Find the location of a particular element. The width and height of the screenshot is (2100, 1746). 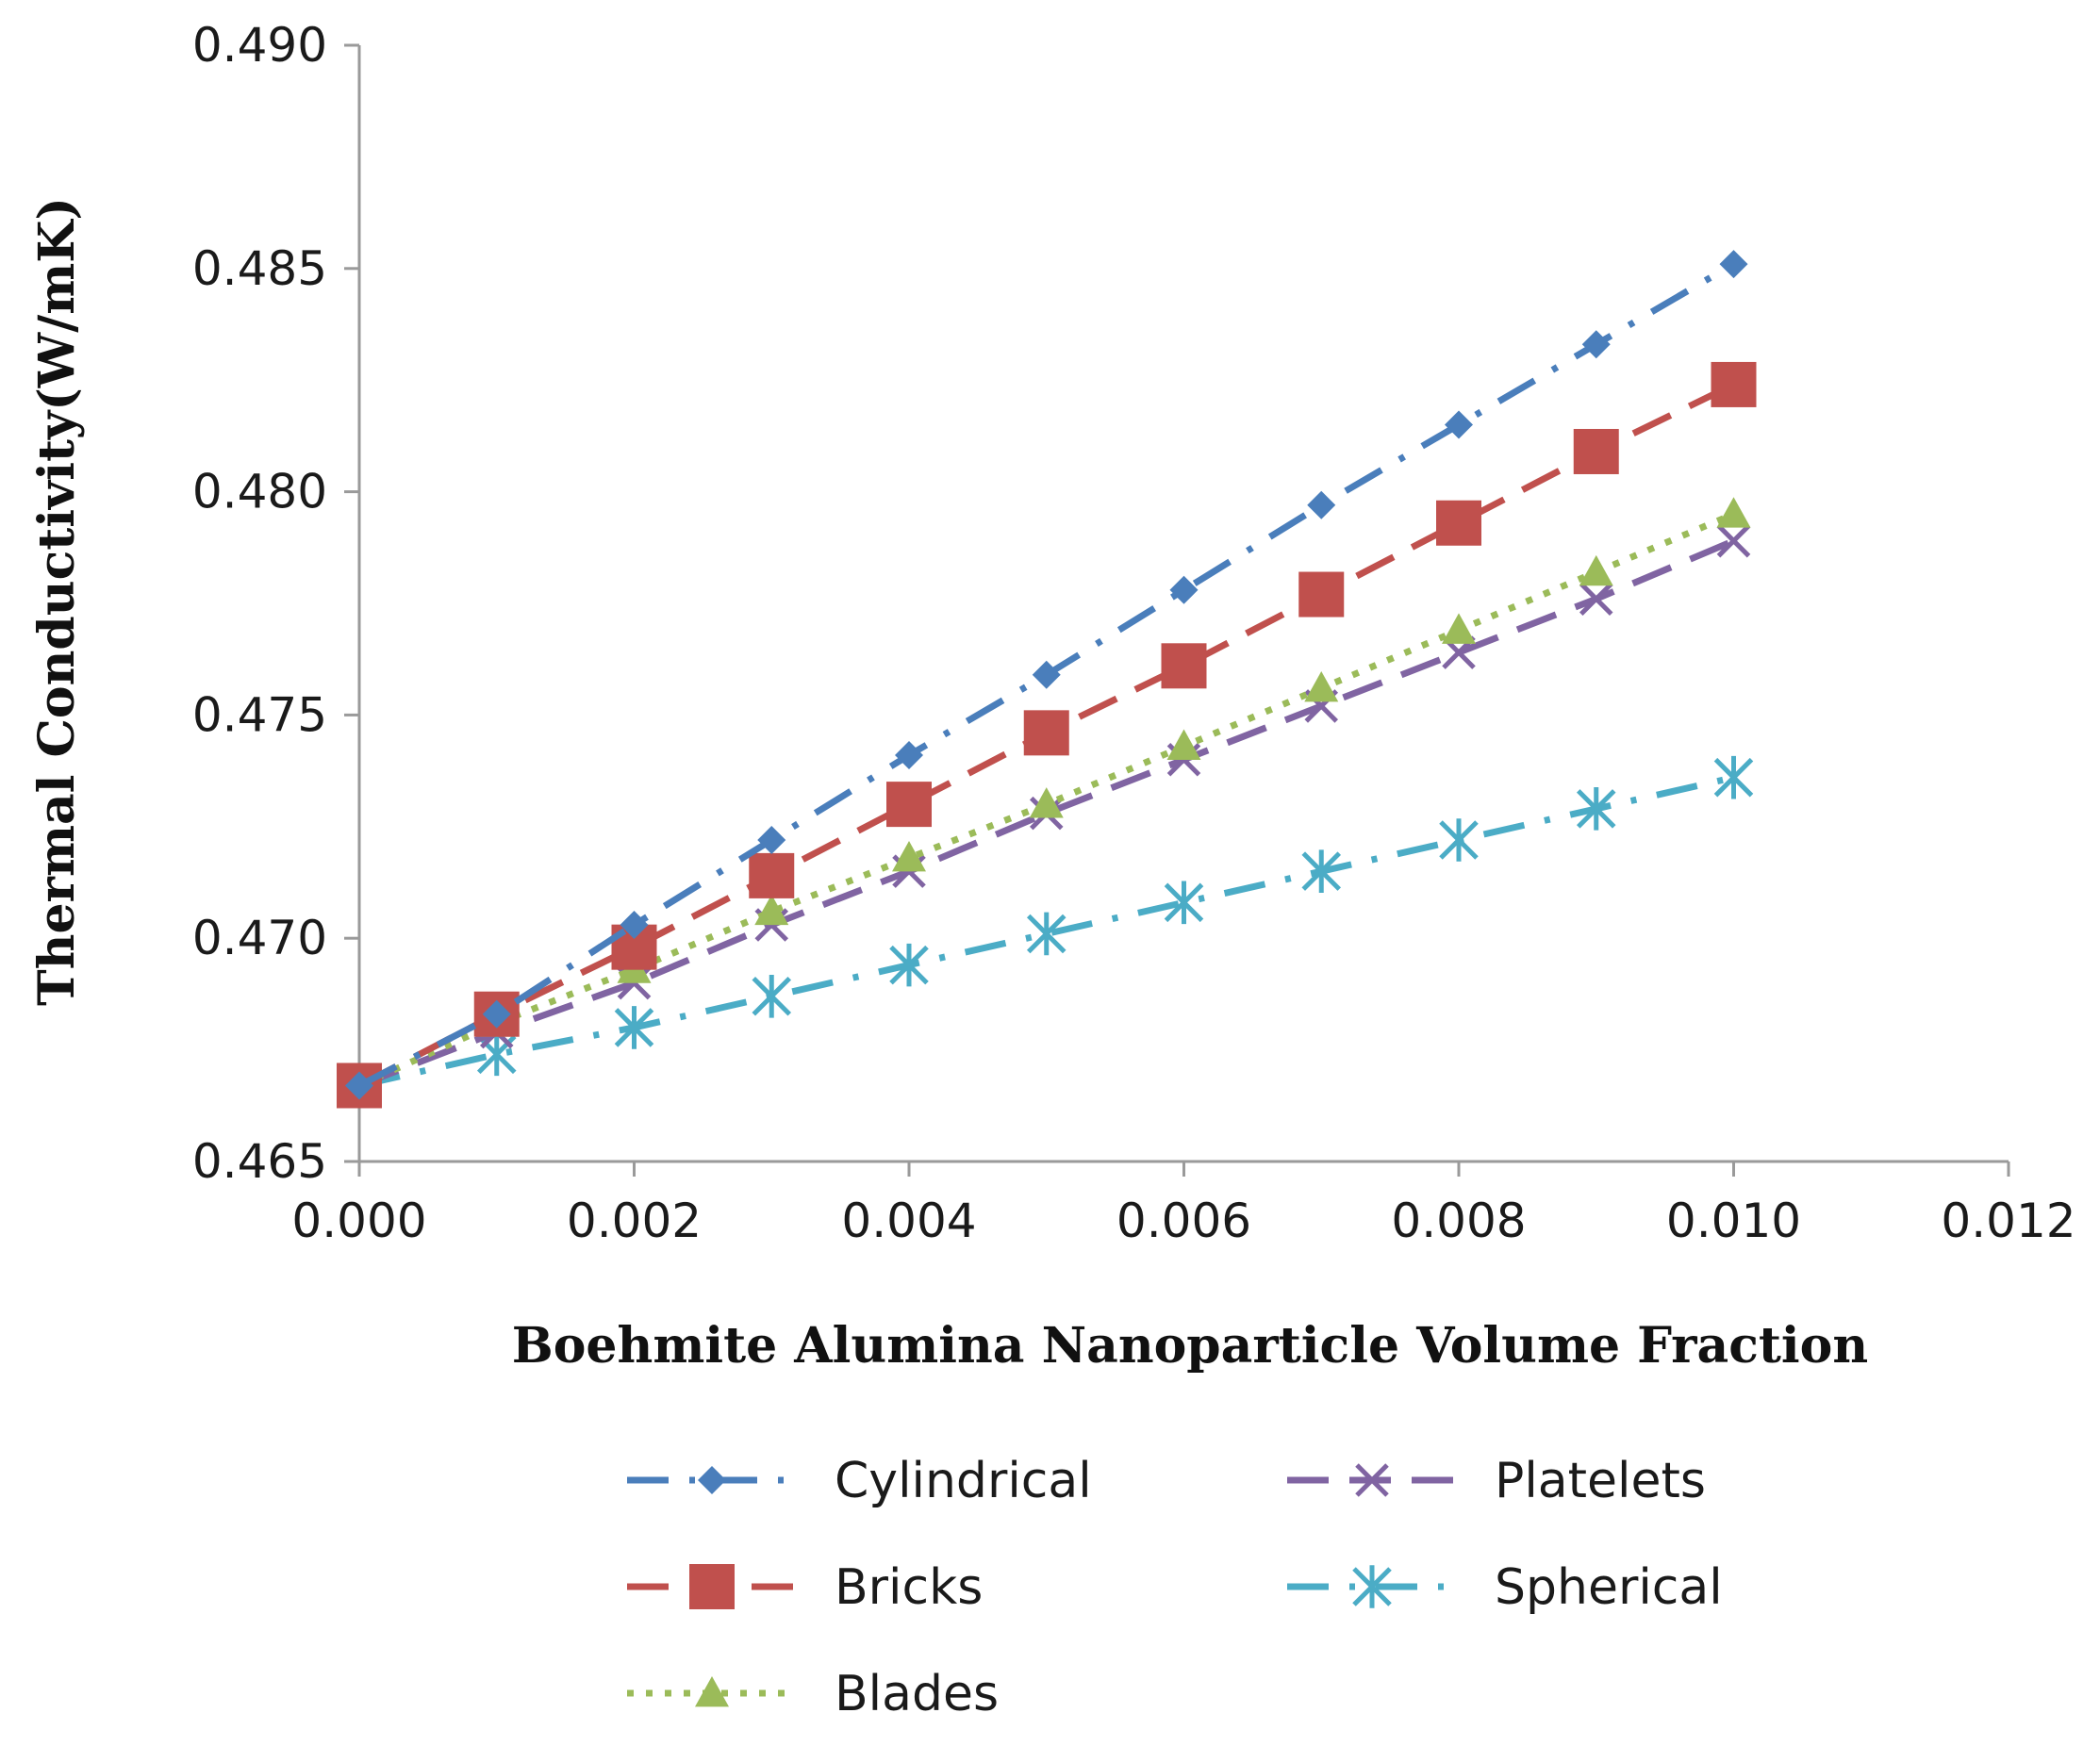

y-axis-title: Thermal Conductivity(W/mK) is located at coordinates (57, 601).